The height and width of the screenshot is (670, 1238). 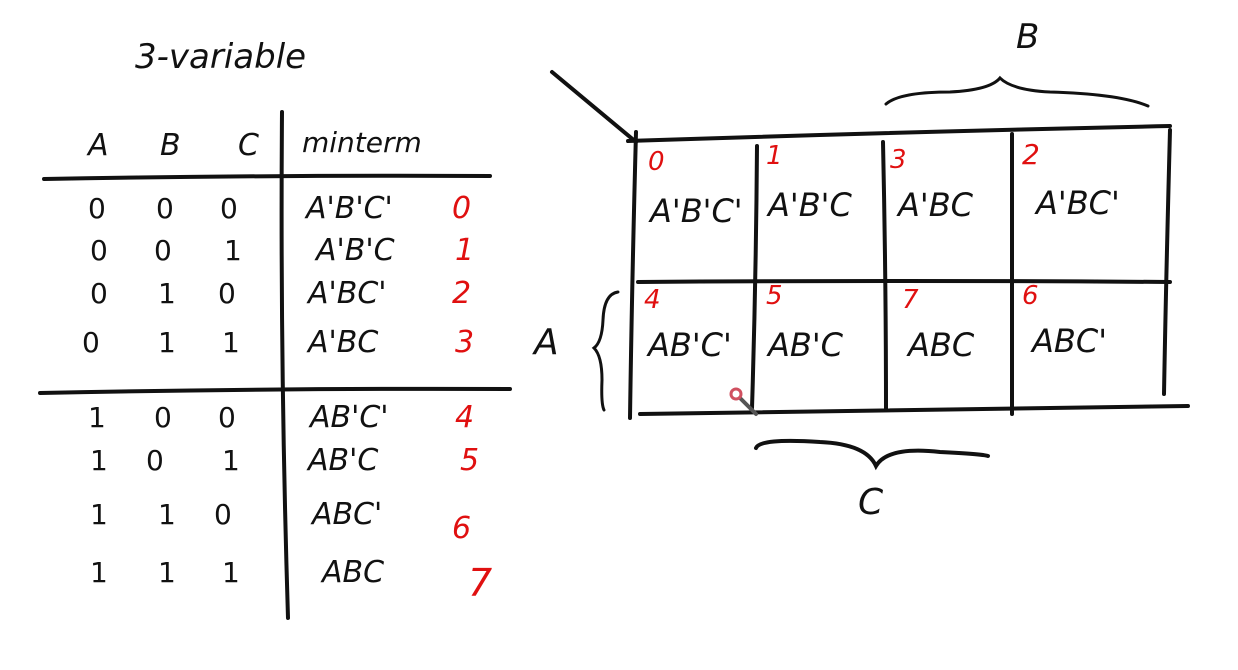 I want to click on cell-minterm: A'BC, so click(x=342, y=342).